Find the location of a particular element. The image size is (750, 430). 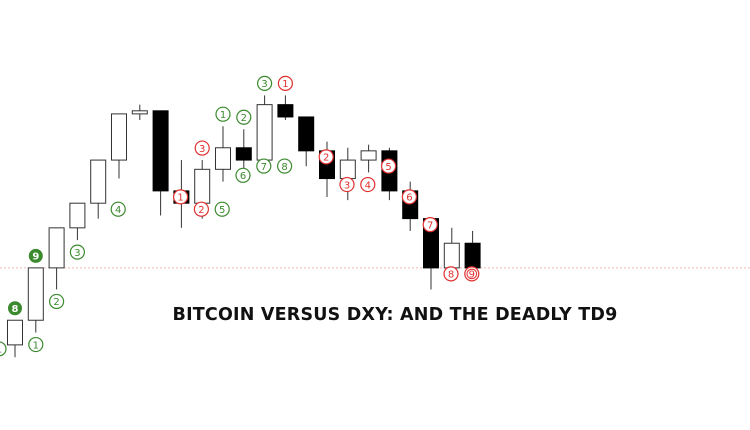

td-count-sell-6: 6 is located at coordinates (409, 197).